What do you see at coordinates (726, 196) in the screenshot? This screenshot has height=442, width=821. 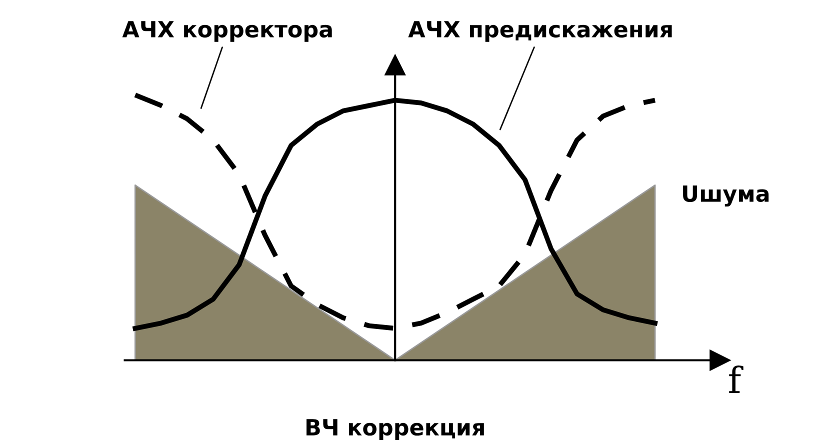 I see `text: Uшума` at bounding box center [726, 196].